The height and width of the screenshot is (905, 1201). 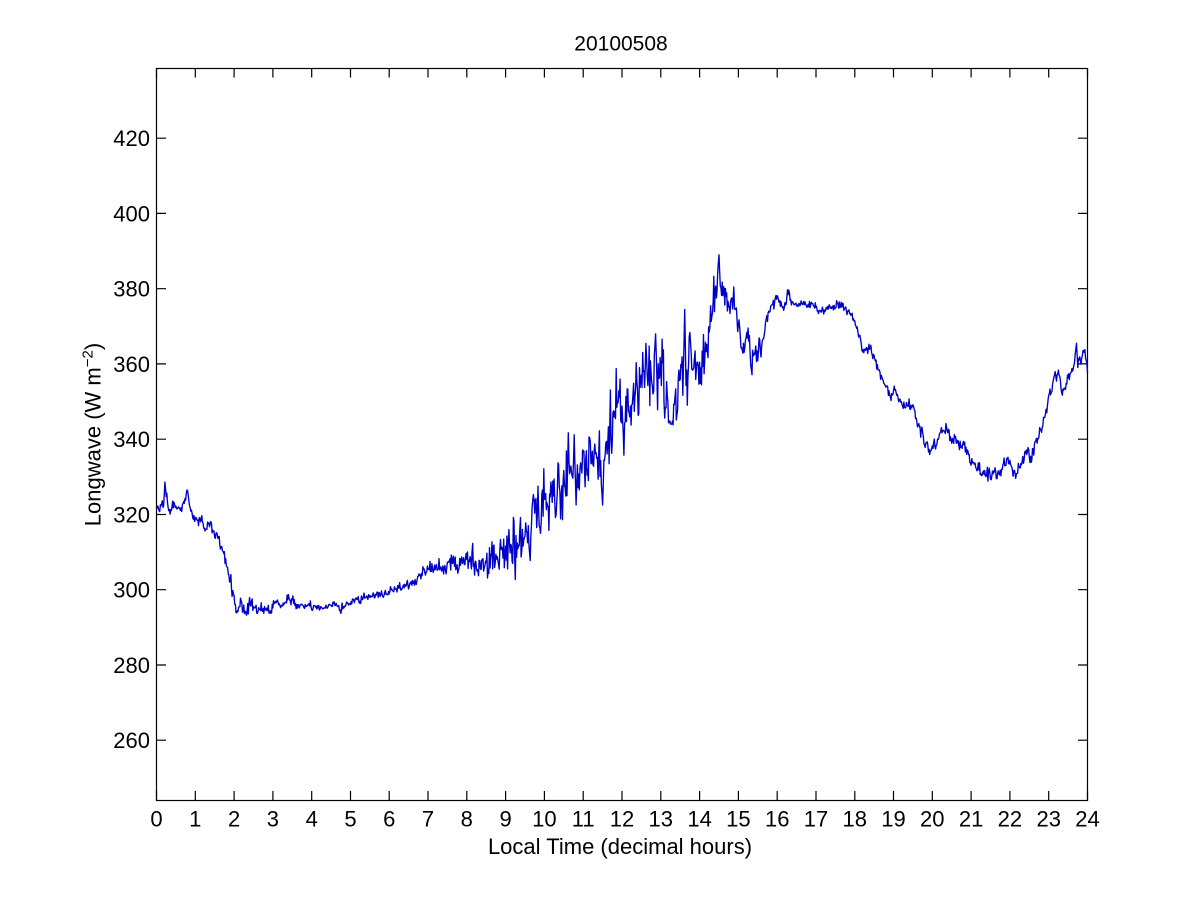 I want to click on svg-text: 380, so click(x=131, y=289).